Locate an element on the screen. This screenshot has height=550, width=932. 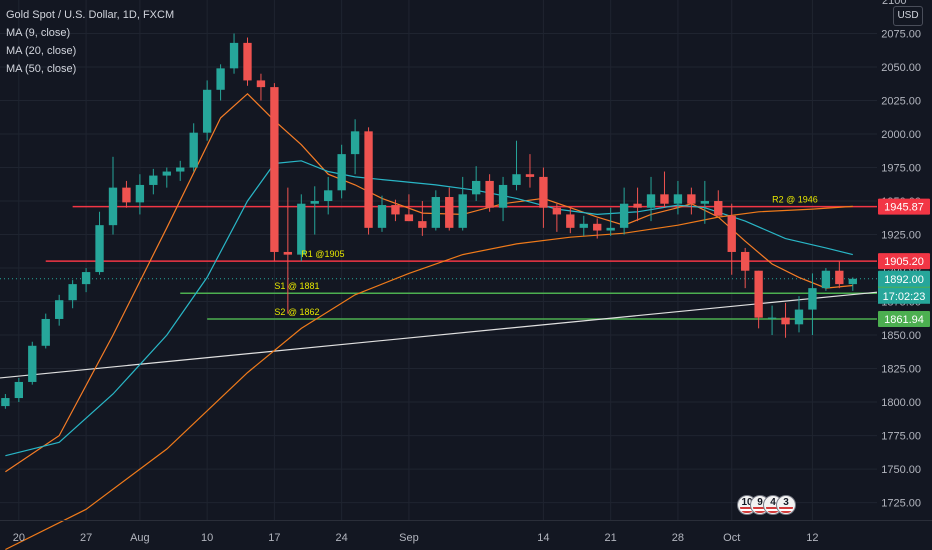
time-tick-label: 27 is located at coordinates (86, 538).